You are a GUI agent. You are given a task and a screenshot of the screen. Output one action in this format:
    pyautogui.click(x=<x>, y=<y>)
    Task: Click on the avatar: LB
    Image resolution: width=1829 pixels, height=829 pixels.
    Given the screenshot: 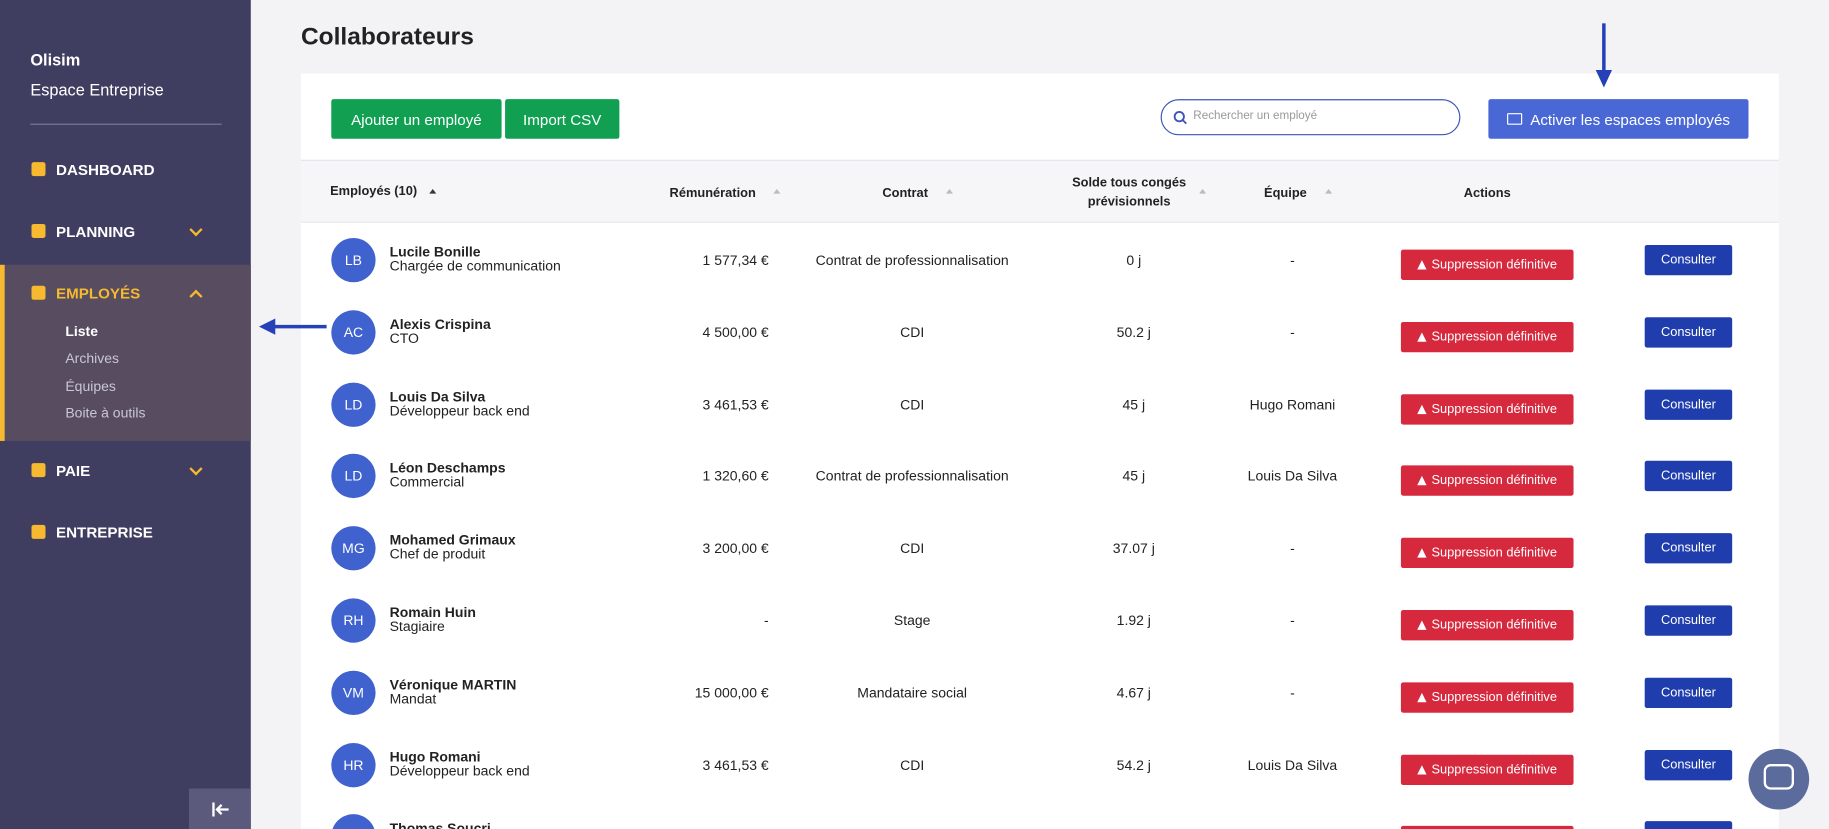 What is the action you would take?
    pyautogui.click(x=353, y=260)
    